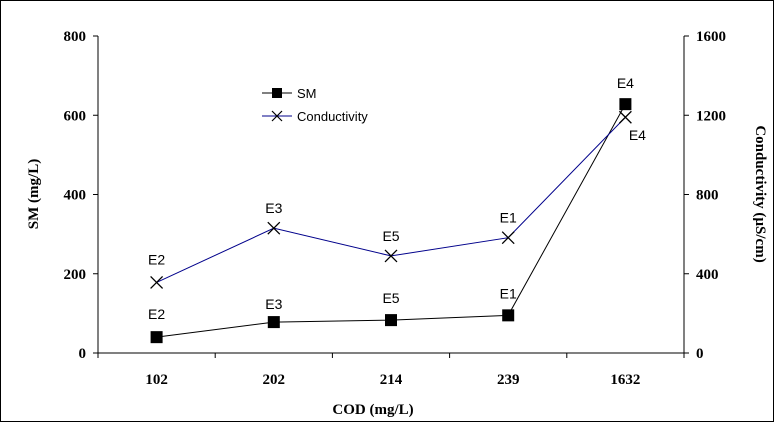  I want to click on y-tick-label: 200, so click(75, 275).